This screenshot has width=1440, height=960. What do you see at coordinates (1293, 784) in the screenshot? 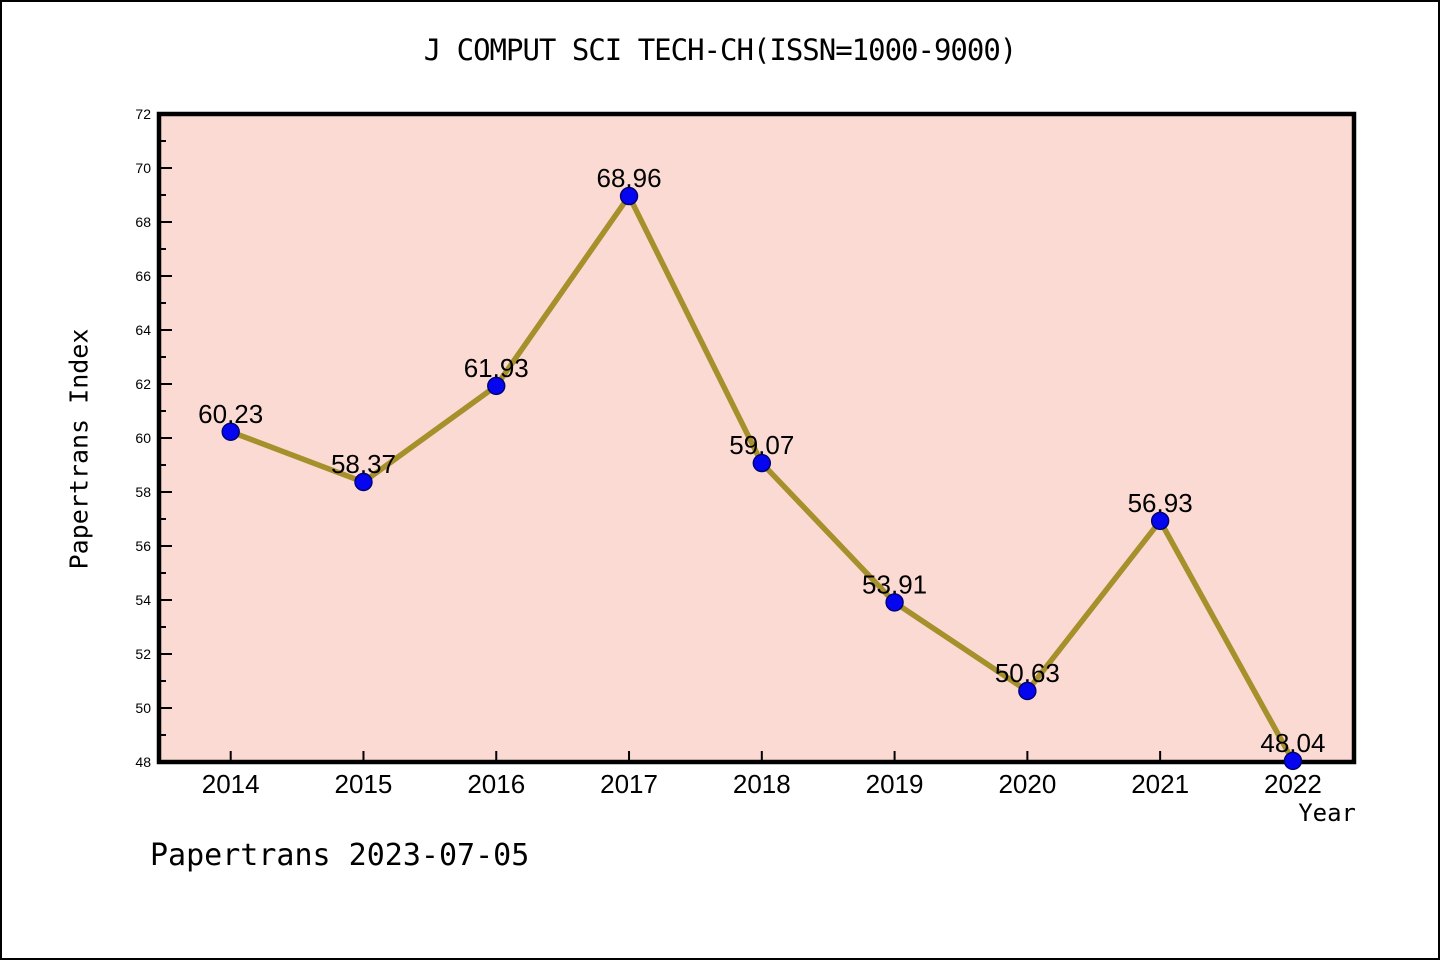
I see `x-tick-label: 2022` at bounding box center [1293, 784].